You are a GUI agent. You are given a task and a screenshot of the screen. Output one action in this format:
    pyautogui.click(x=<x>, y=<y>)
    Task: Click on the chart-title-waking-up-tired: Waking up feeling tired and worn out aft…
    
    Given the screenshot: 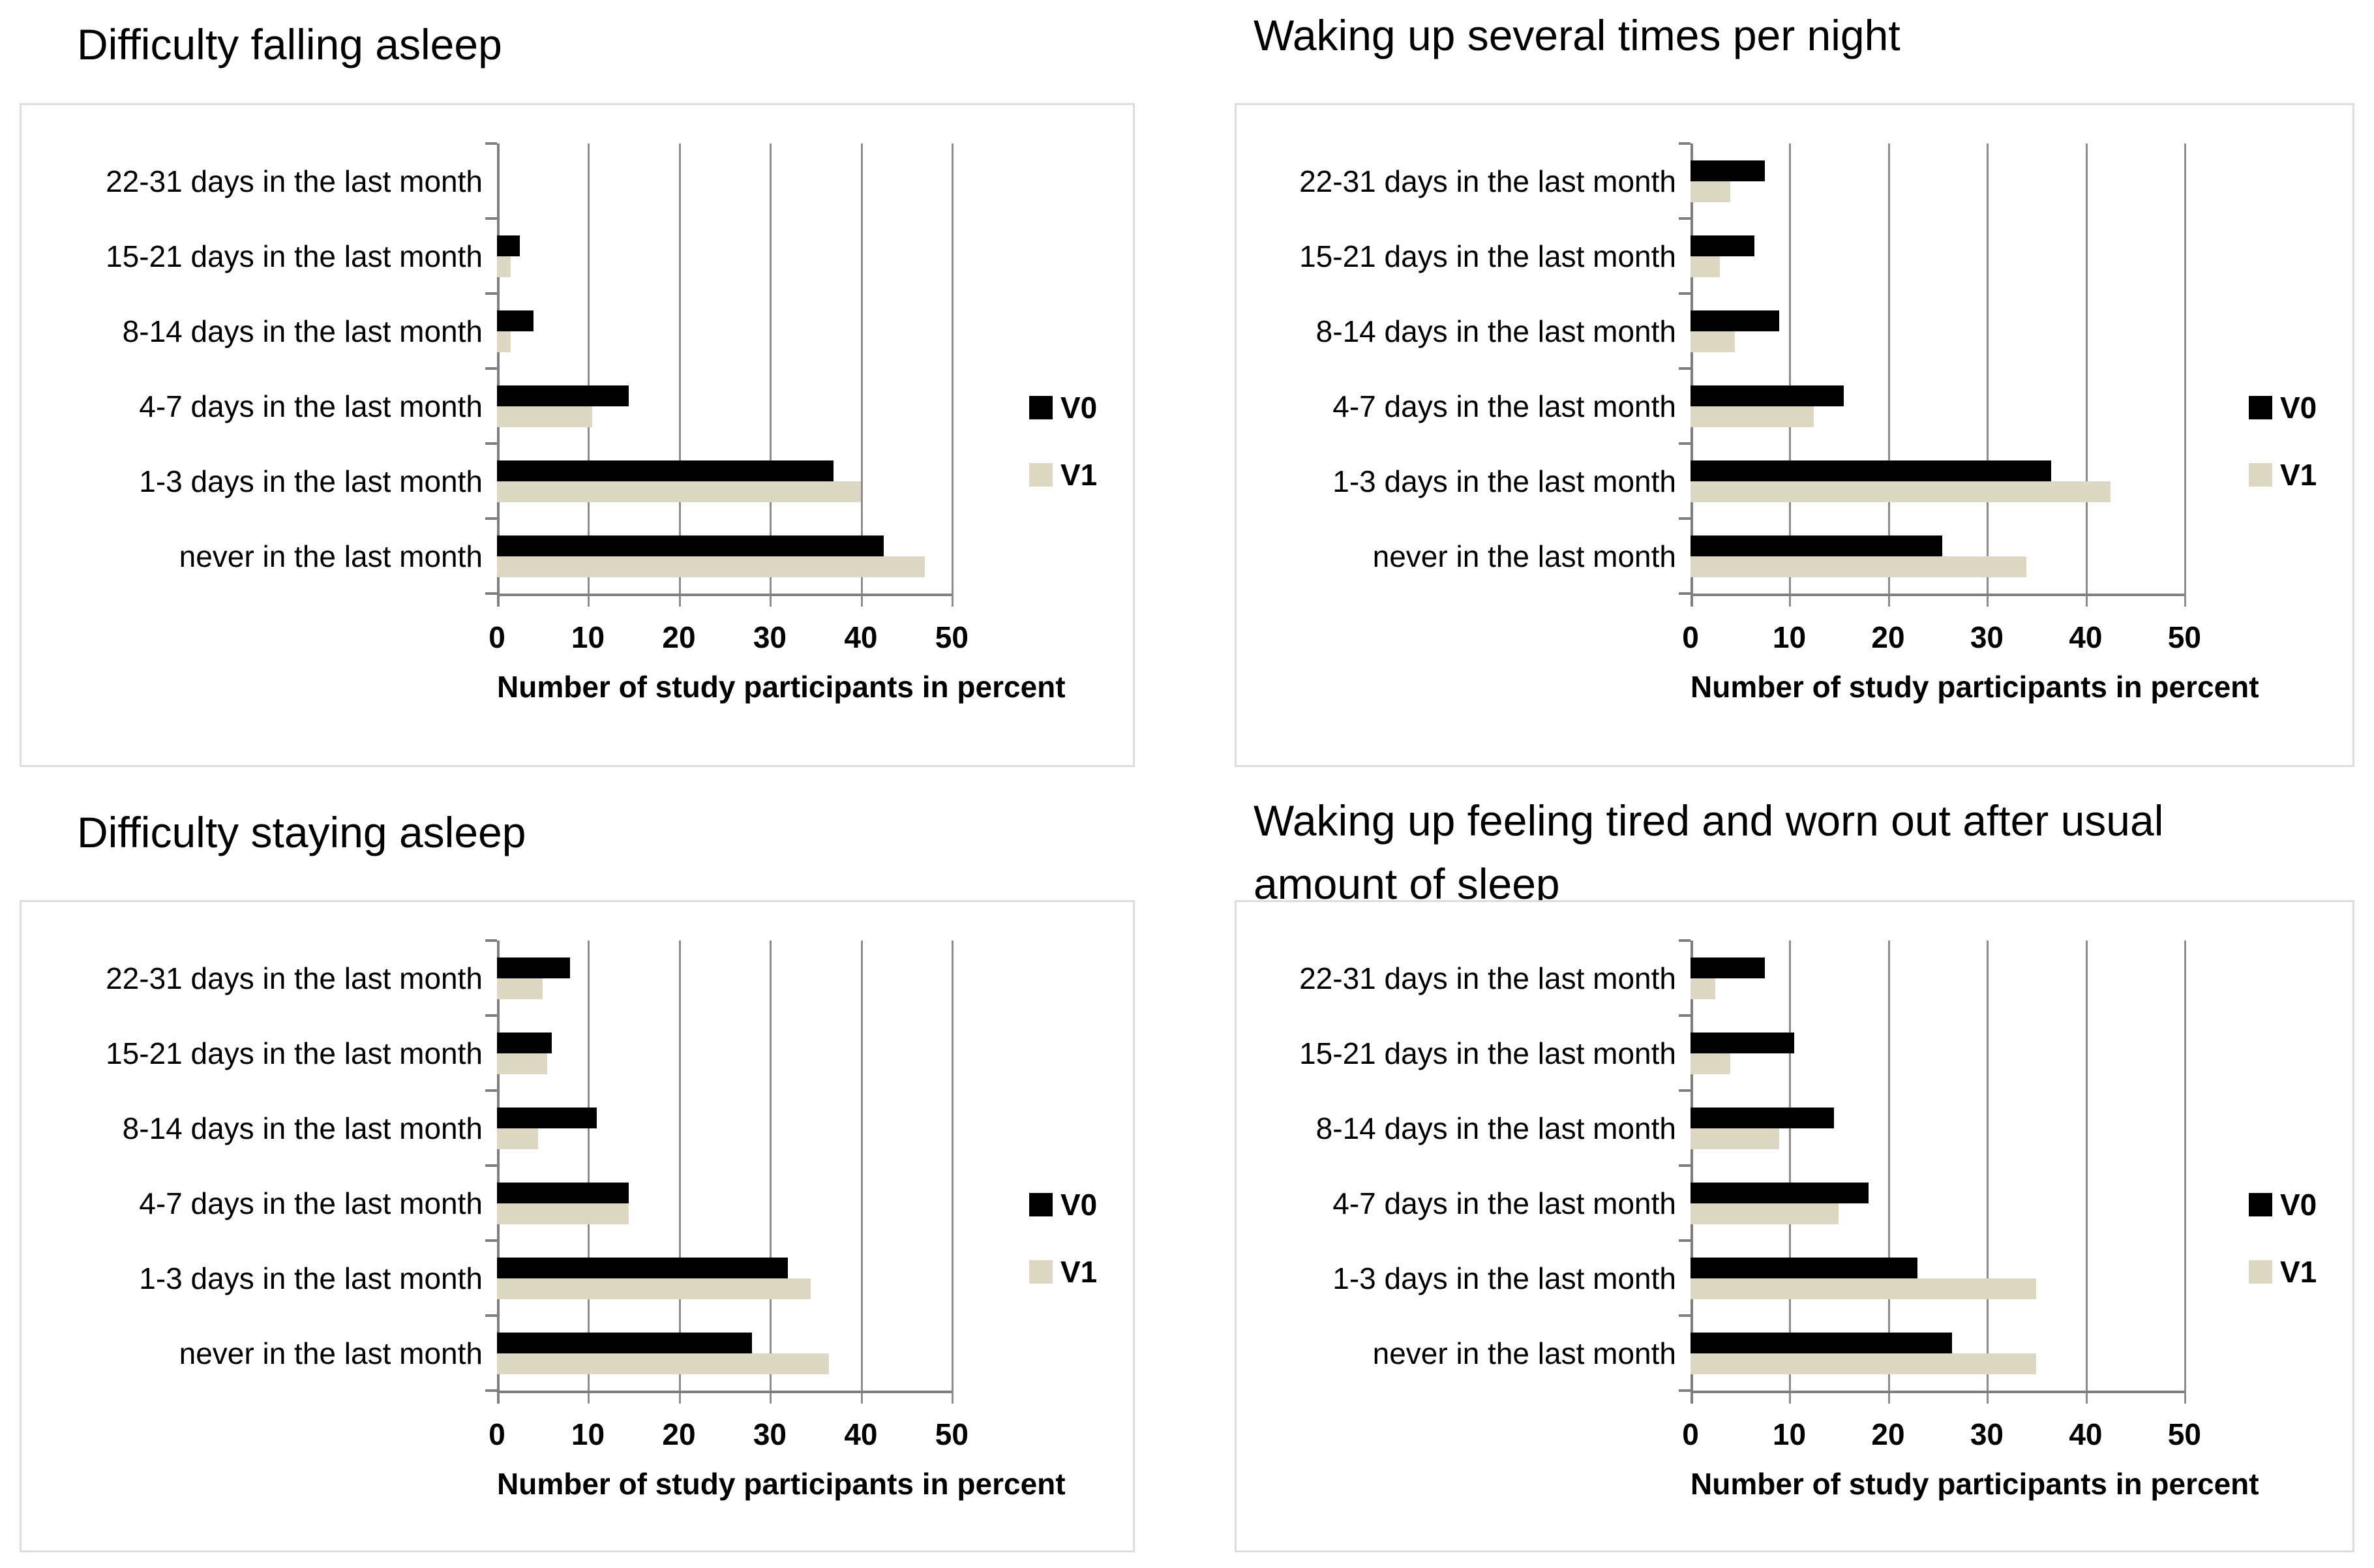 What is the action you would take?
    pyautogui.click(x=1709, y=852)
    